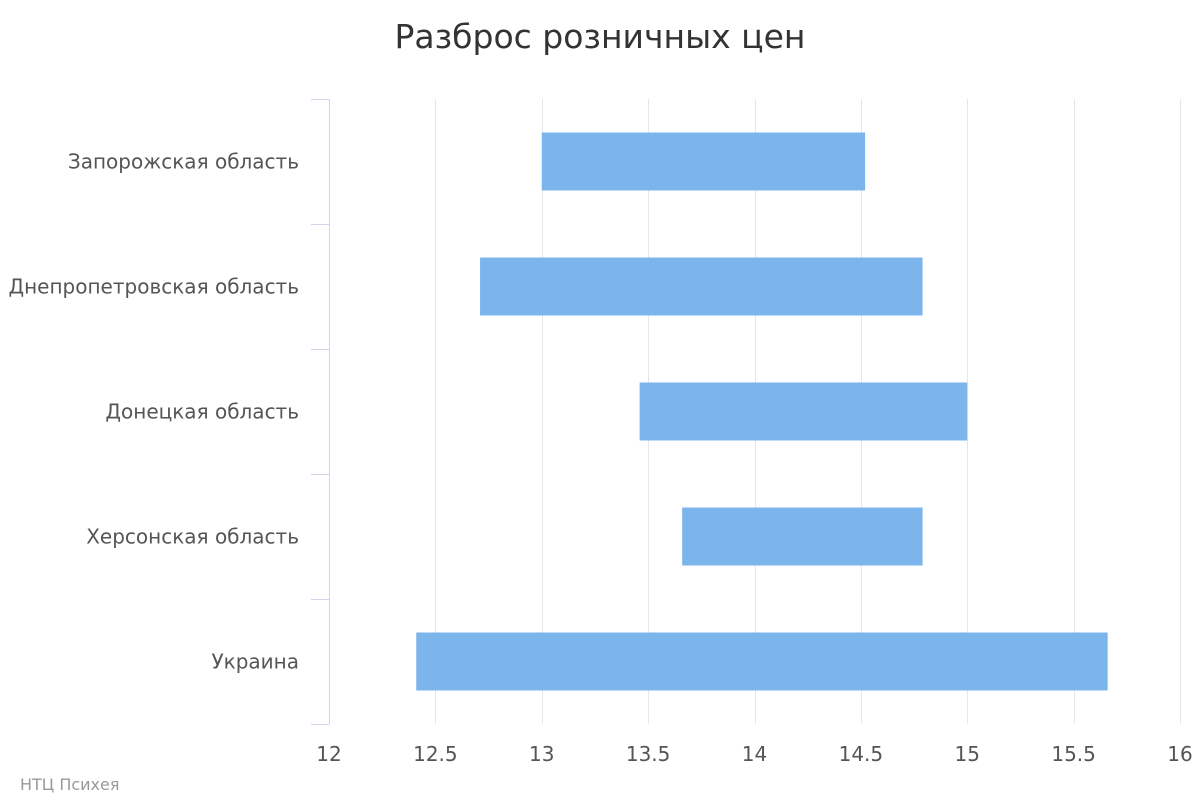 Image resolution: width=1200 pixels, height=800 pixels. What do you see at coordinates (861, 754) in the screenshot?
I see `x-tick-label: 14.5` at bounding box center [861, 754].